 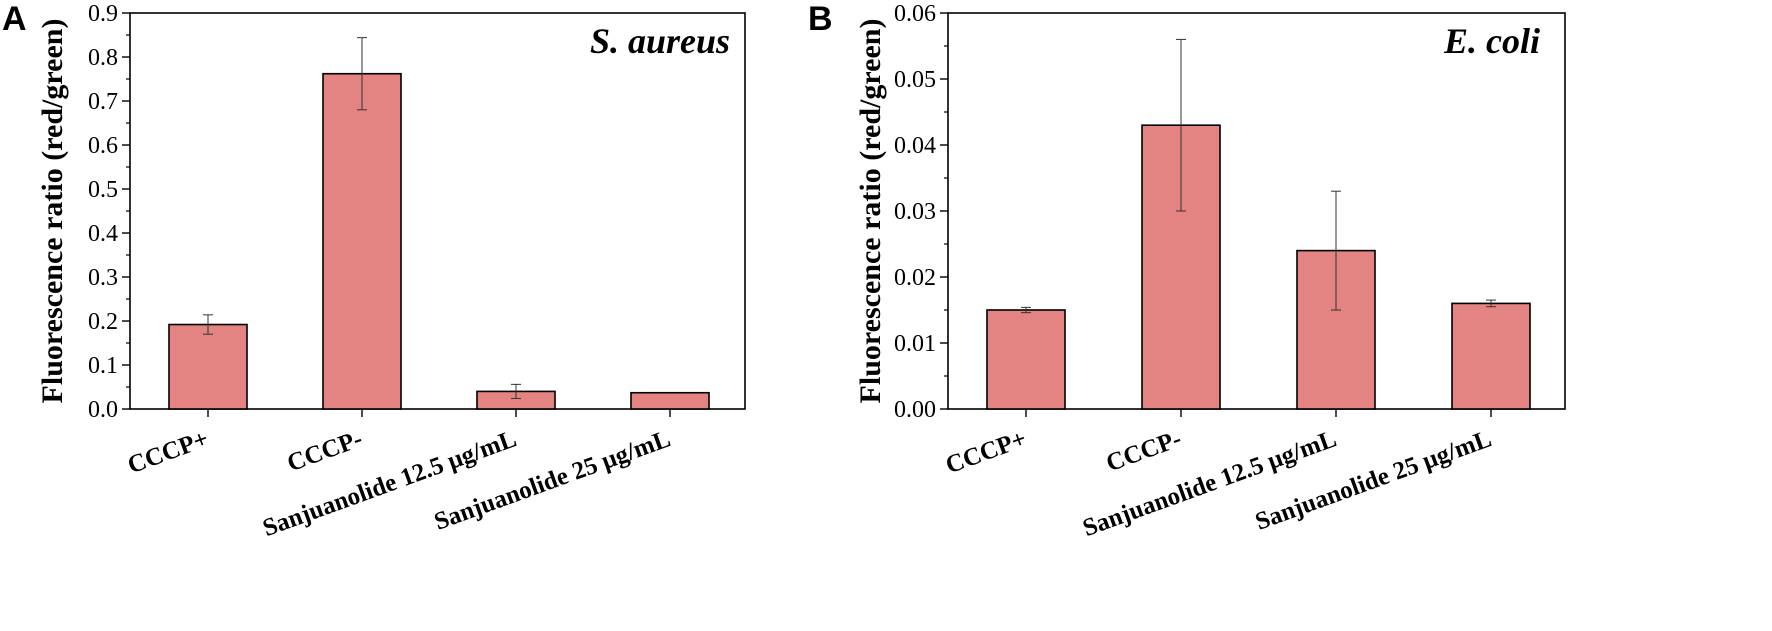 I want to click on chart-title: E. coli, so click(x=1491, y=41).